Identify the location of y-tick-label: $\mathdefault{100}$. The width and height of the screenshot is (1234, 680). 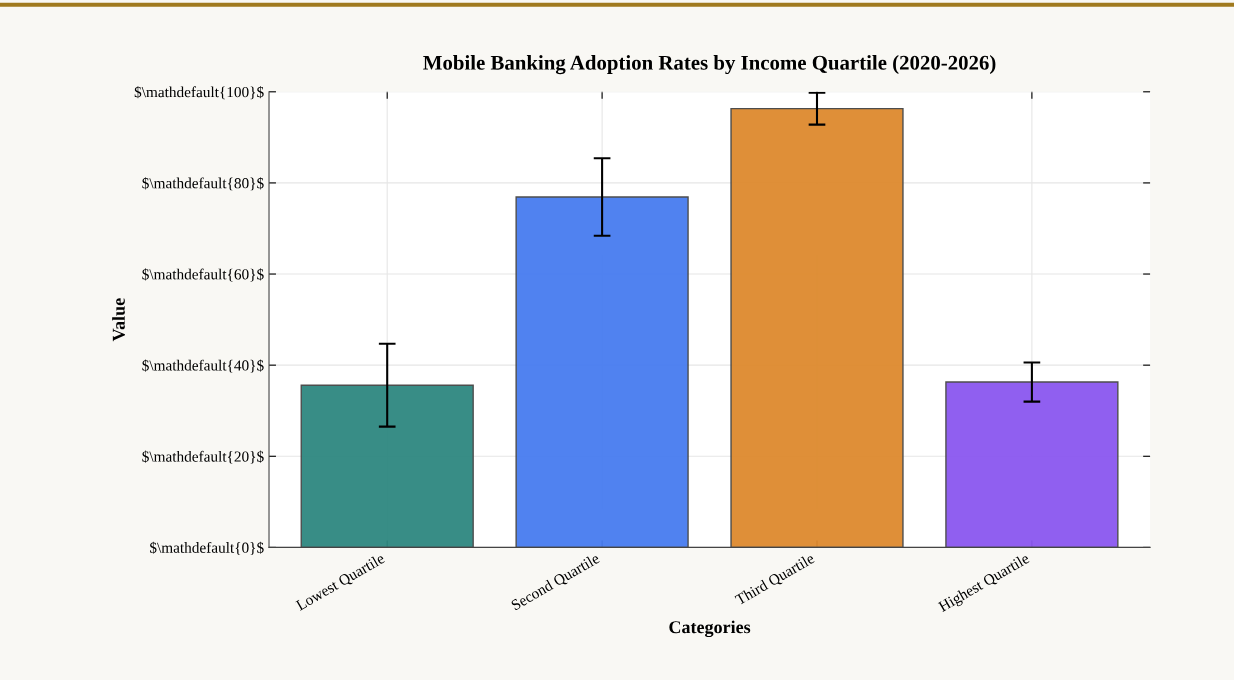
(199, 93).